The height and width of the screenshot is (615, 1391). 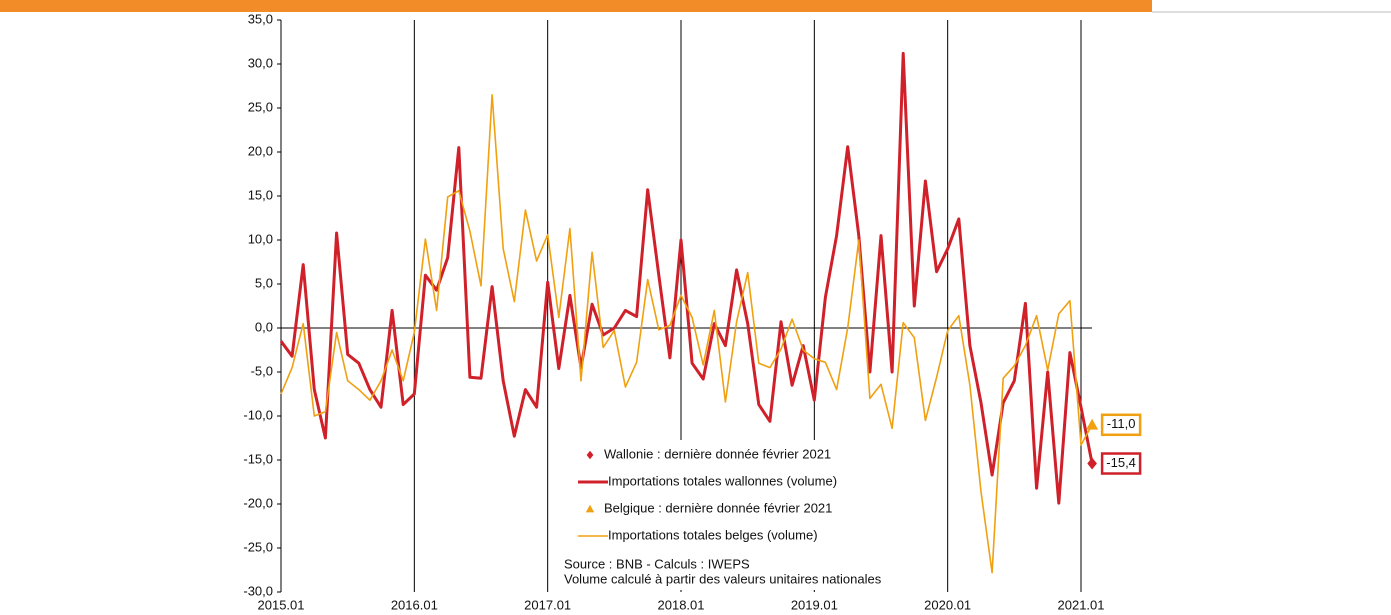 I want to click on value-label: -15,4, so click(x=1121, y=462).